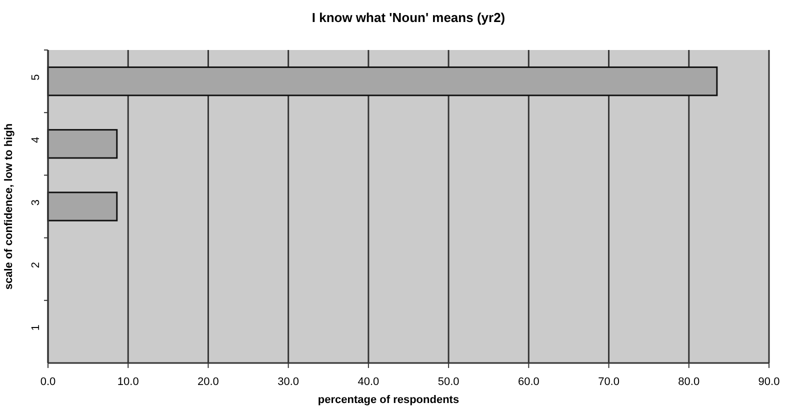 Image resolution: width=803 pixels, height=415 pixels. What do you see at coordinates (369, 382) in the screenshot?
I see `x-tick-label: 40.0` at bounding box center [369, 382].